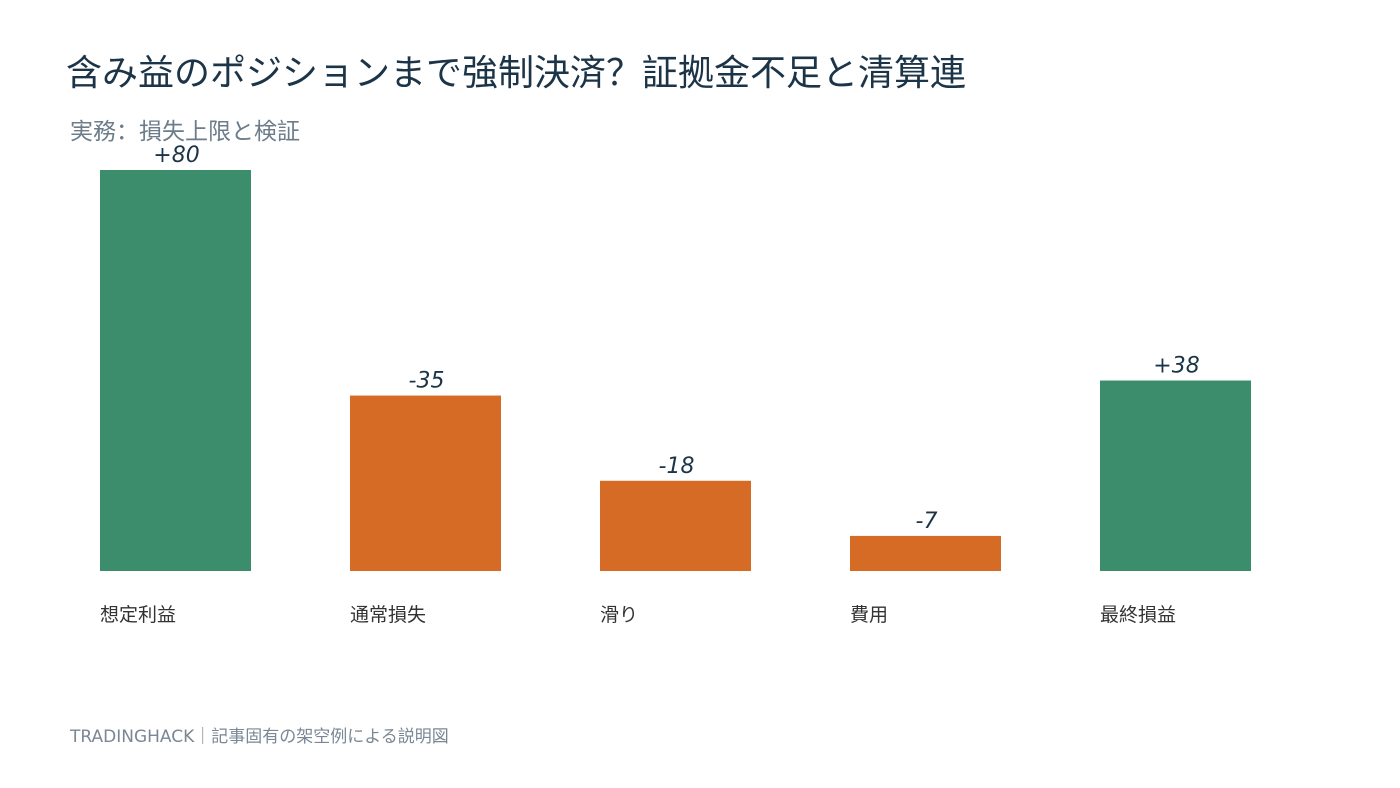 Image resolution: width=1400 pixels, height=788 pixels. What do you see at coordinates (138, 615) in the screenshot?
I see `category-label-0: 想定利益` at bounding box center [138, 615].